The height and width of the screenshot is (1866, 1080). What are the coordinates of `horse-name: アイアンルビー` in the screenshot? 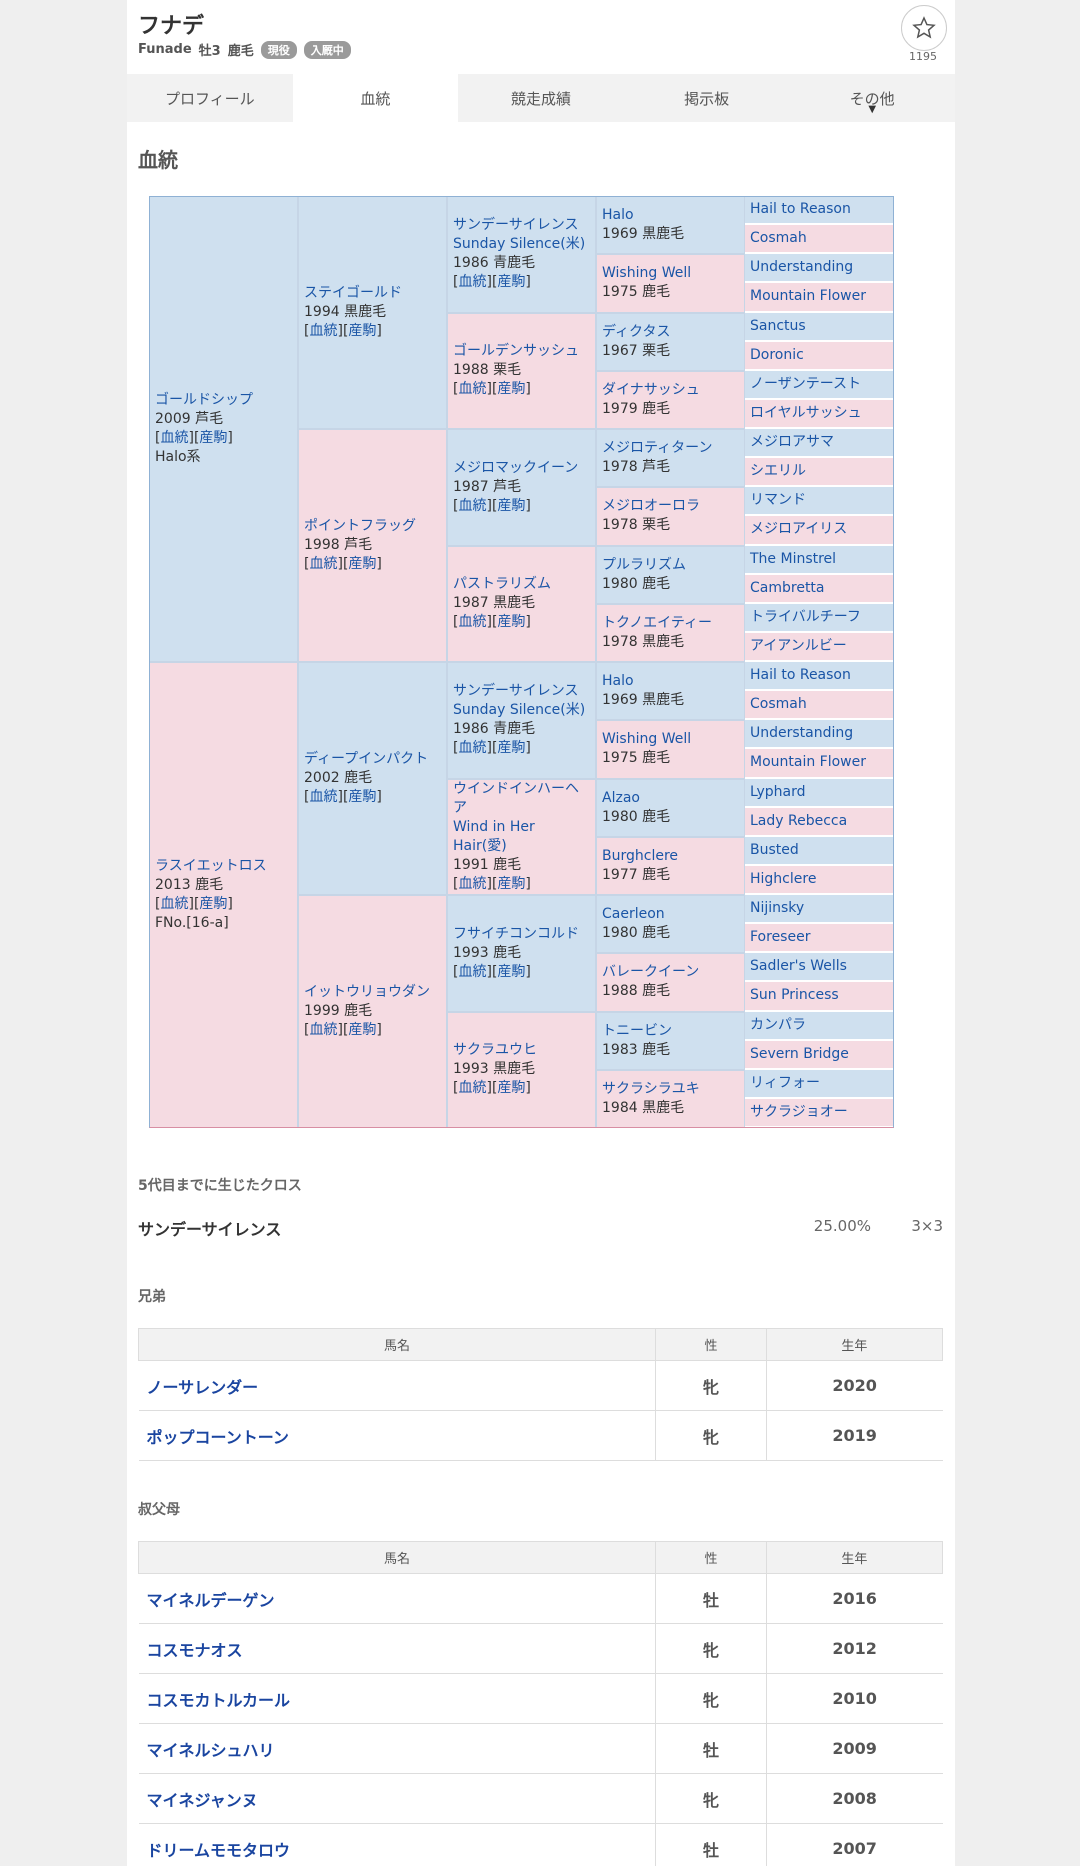 It's located at (798, 645).